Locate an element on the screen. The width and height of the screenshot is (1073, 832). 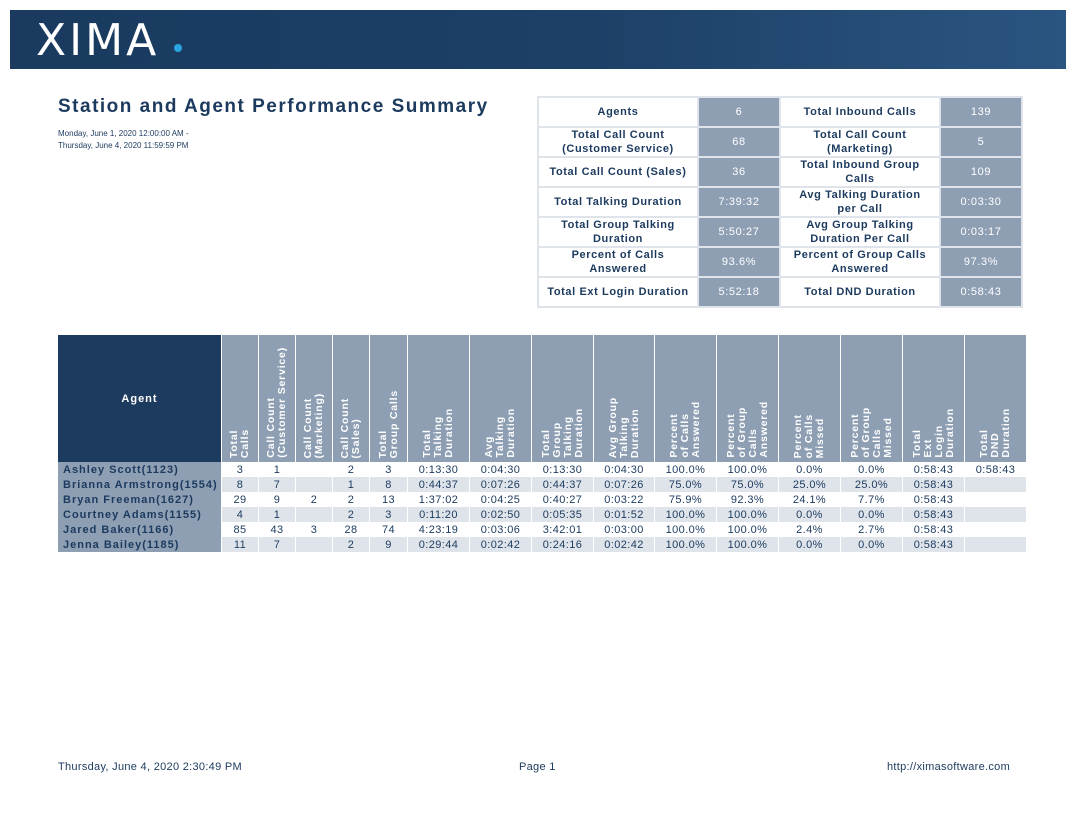
summary-value: 36 is located at coordinates (739, 172).